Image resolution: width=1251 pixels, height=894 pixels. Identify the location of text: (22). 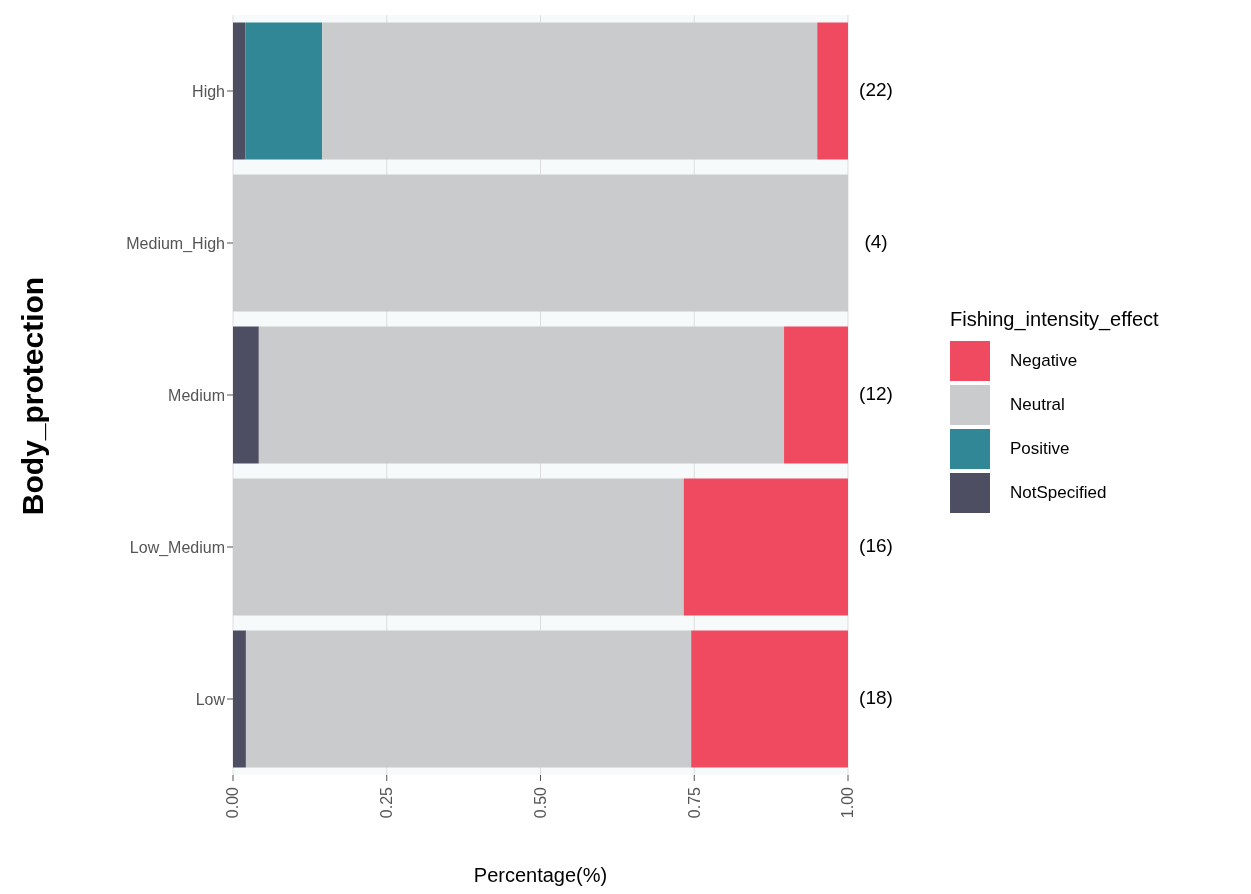
(876, 90).